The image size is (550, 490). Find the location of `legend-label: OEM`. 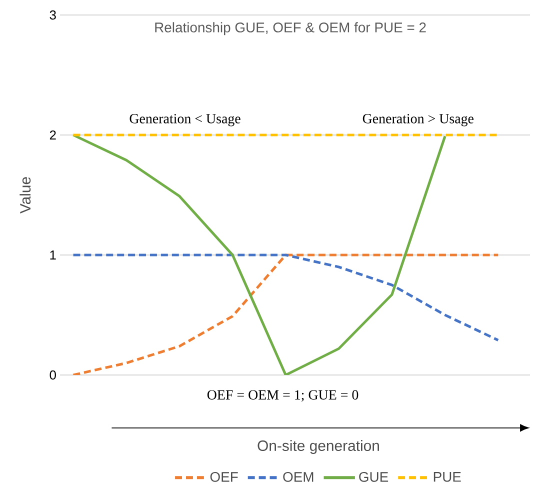

legend-label: OEM is located at coordinates (298, 477).